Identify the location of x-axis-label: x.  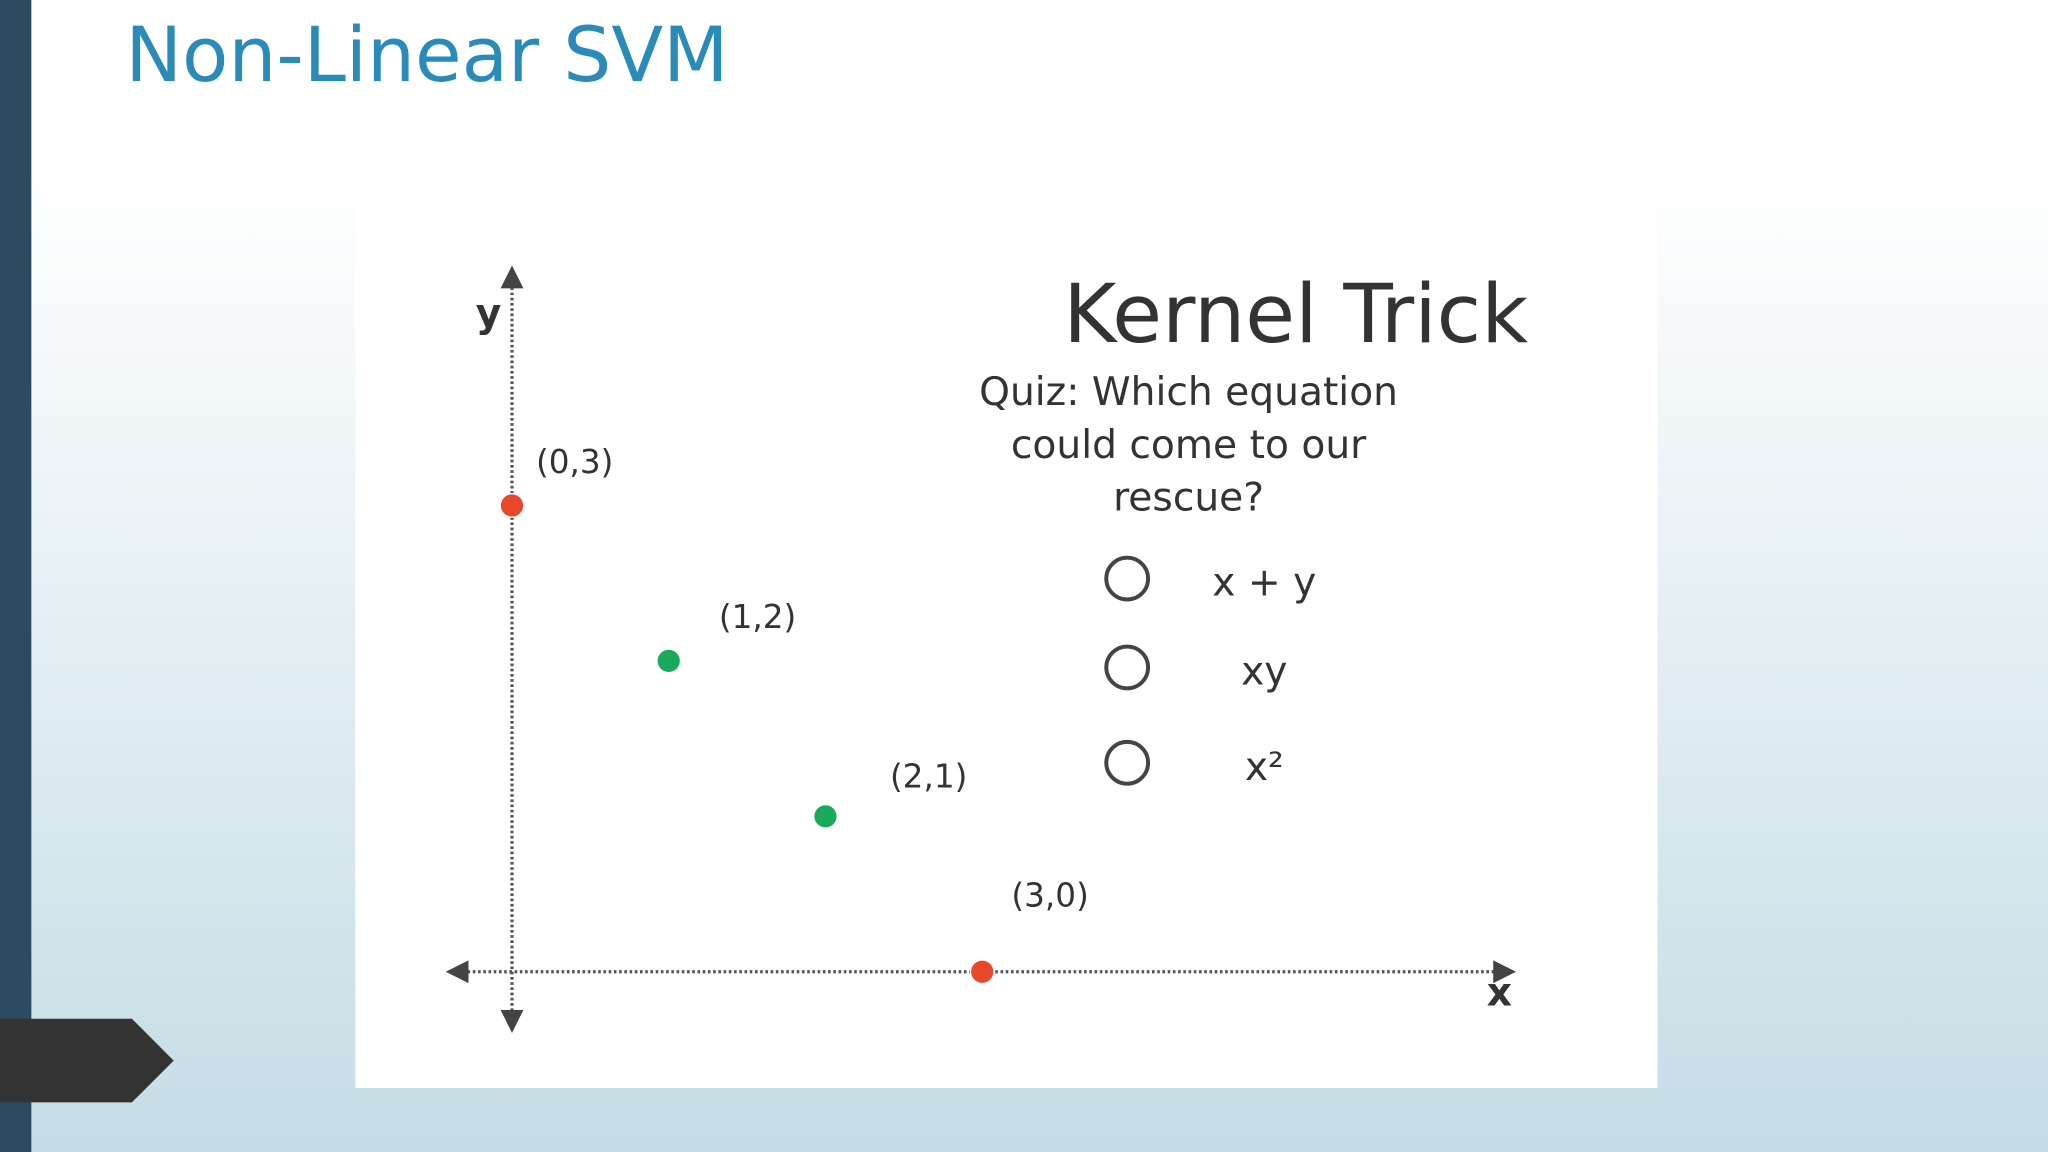
(1499, 993).